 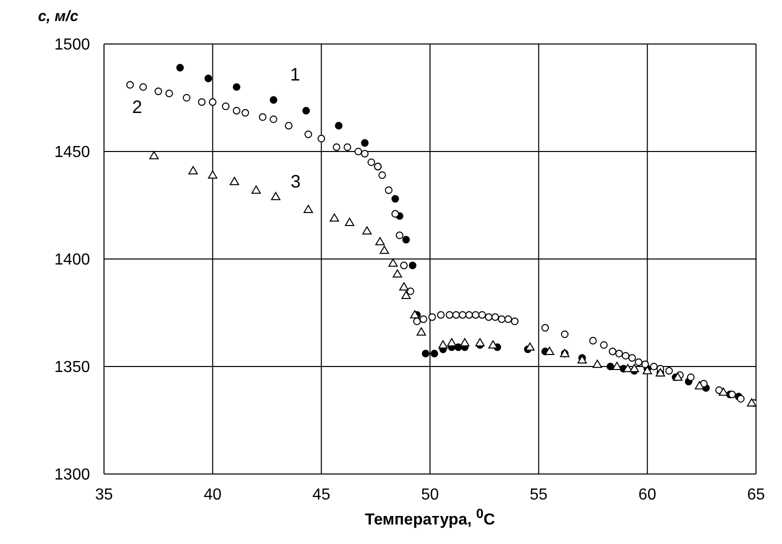 I want to click on x-tick-label: 60, so click(x=647, y=495).